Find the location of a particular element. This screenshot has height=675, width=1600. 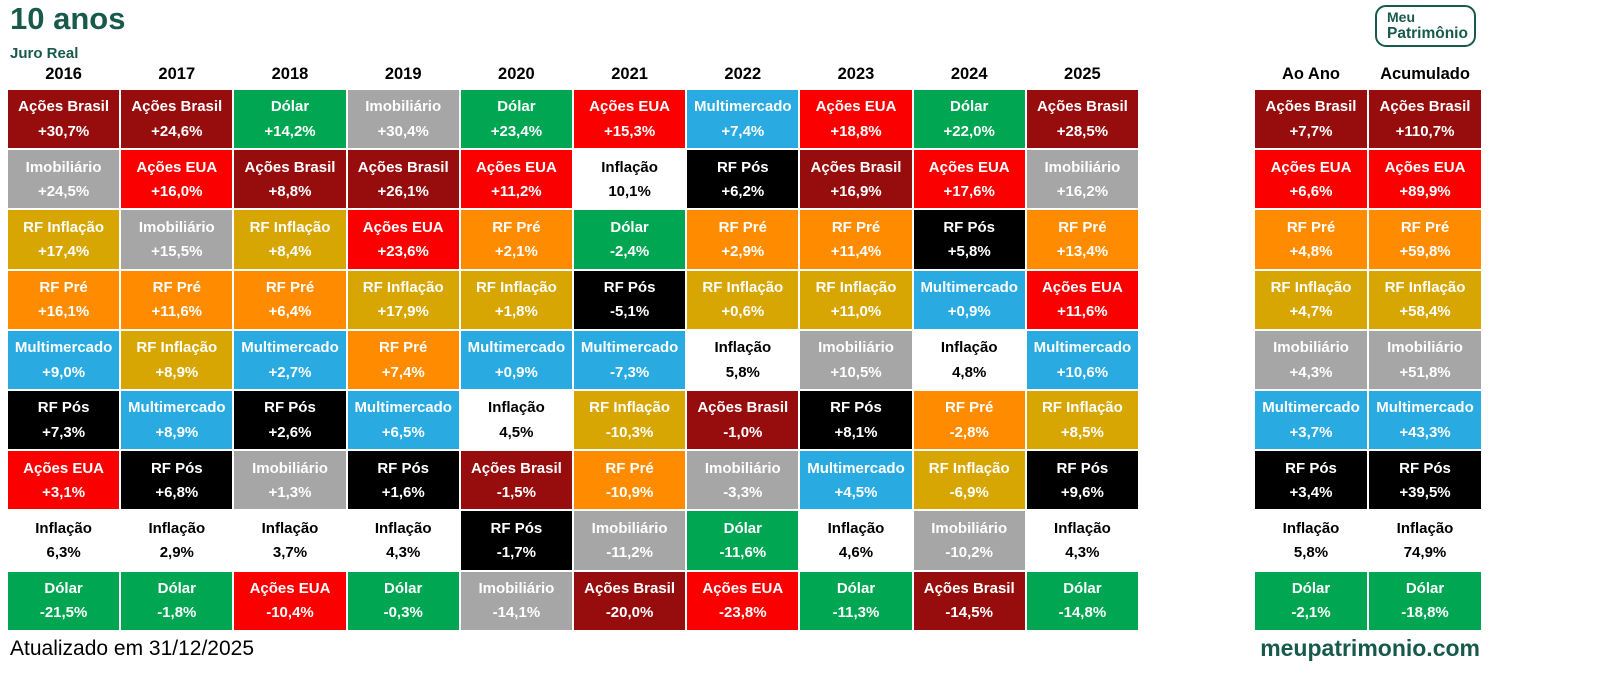

return-value: 4,6% is located at coordinates (856, 553).